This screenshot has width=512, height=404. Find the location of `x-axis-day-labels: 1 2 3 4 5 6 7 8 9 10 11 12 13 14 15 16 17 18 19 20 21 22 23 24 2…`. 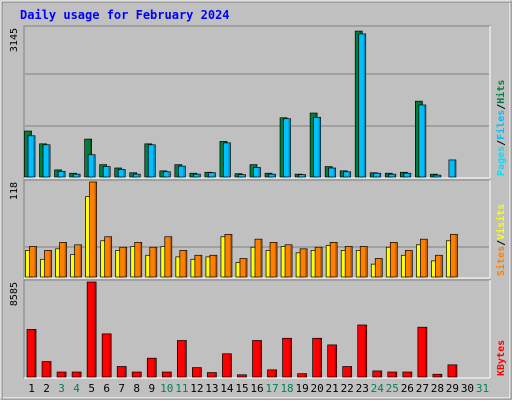

x-axis-day-labels: 1 2 3 4 5 6 7 8 9 10 11 12 13 14 15 16 17 18 19 20 21 22 23 24 2… is located at coordinates (258, 388).